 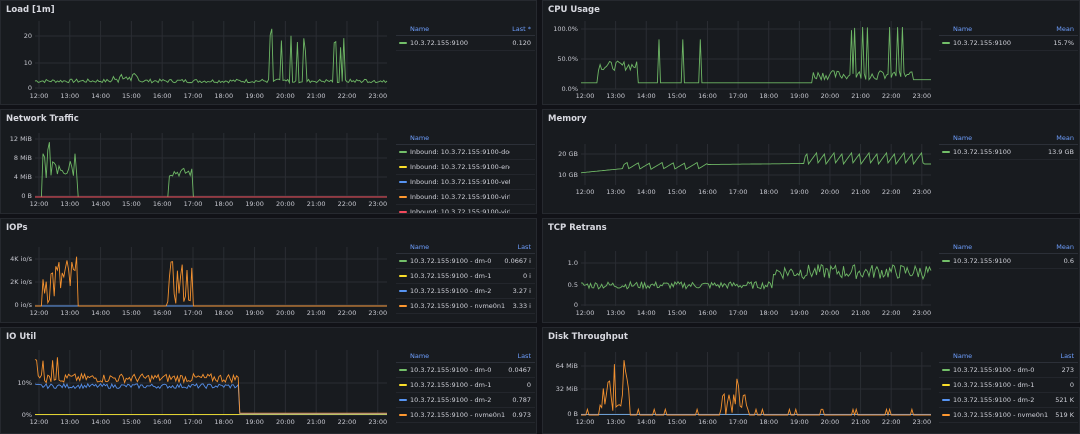 What do you see at coordinates (1008, 415) in the screenshot?
I see `legend-item: 10.3.72.155:9100 - nvme0n1 519 K` at bounding box center [1008, 415].